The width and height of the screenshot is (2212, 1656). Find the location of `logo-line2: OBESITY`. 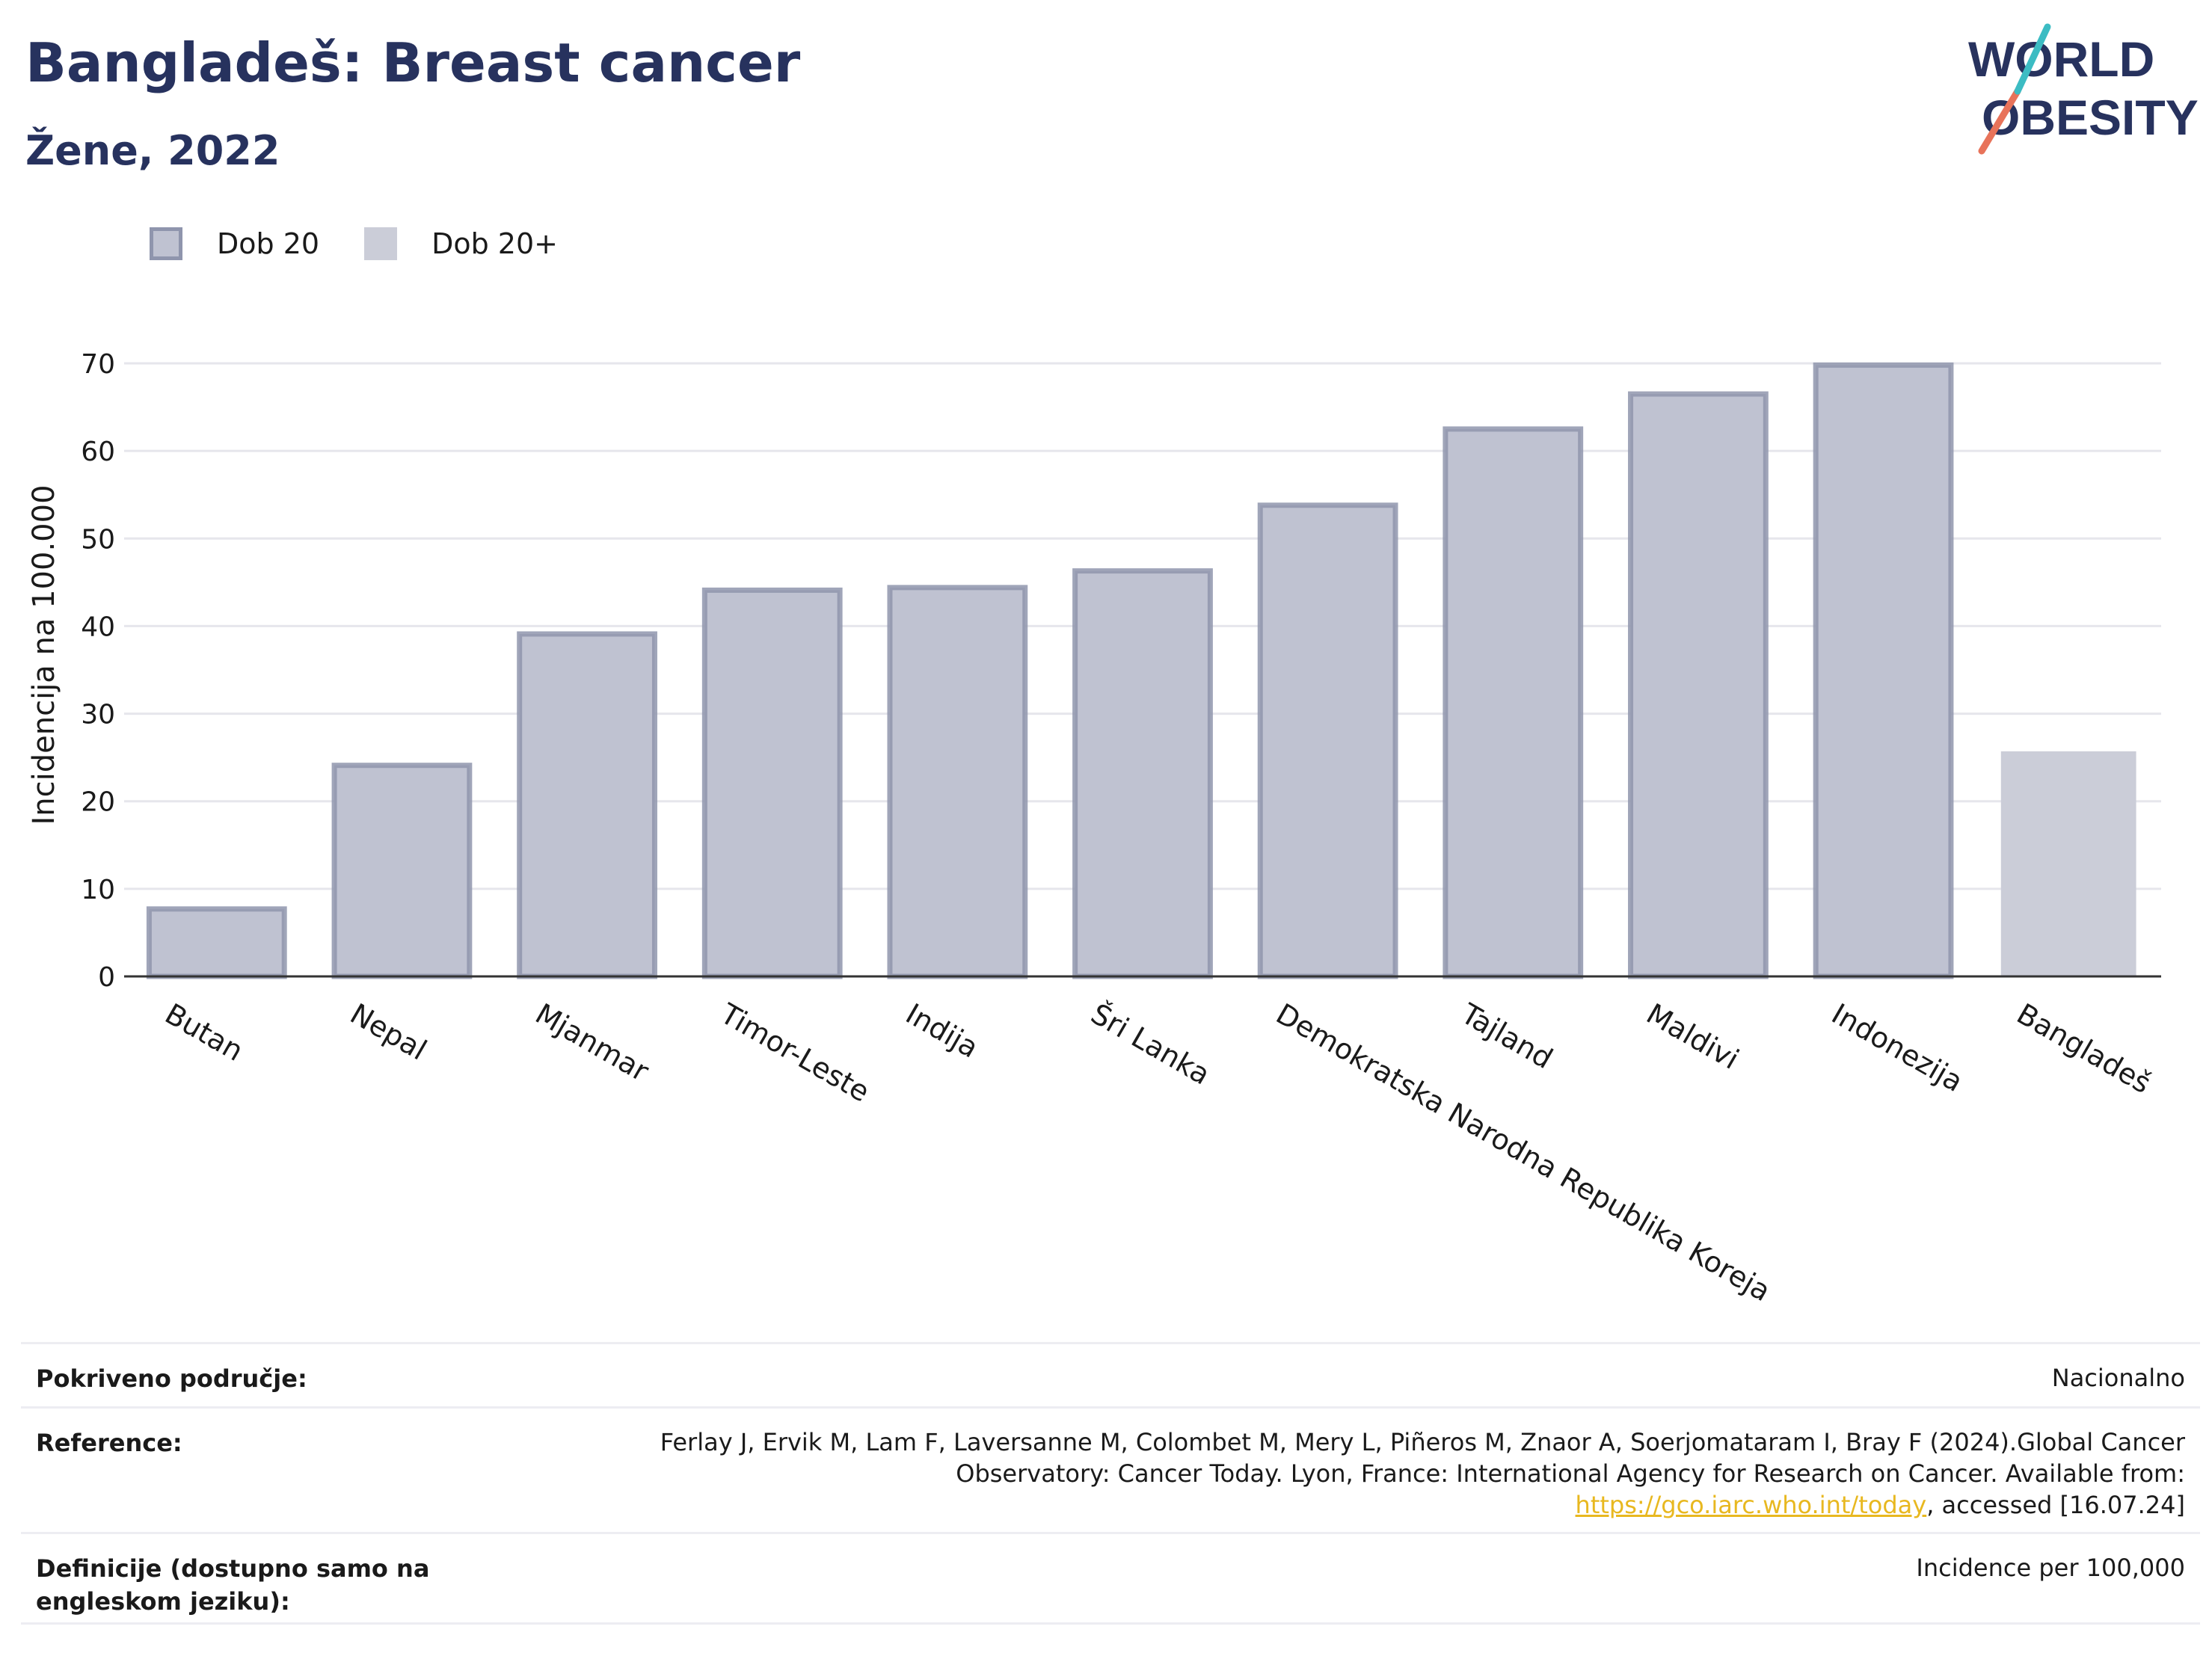

logo-line2: OBESITY is located at coordinates (2090, 118).